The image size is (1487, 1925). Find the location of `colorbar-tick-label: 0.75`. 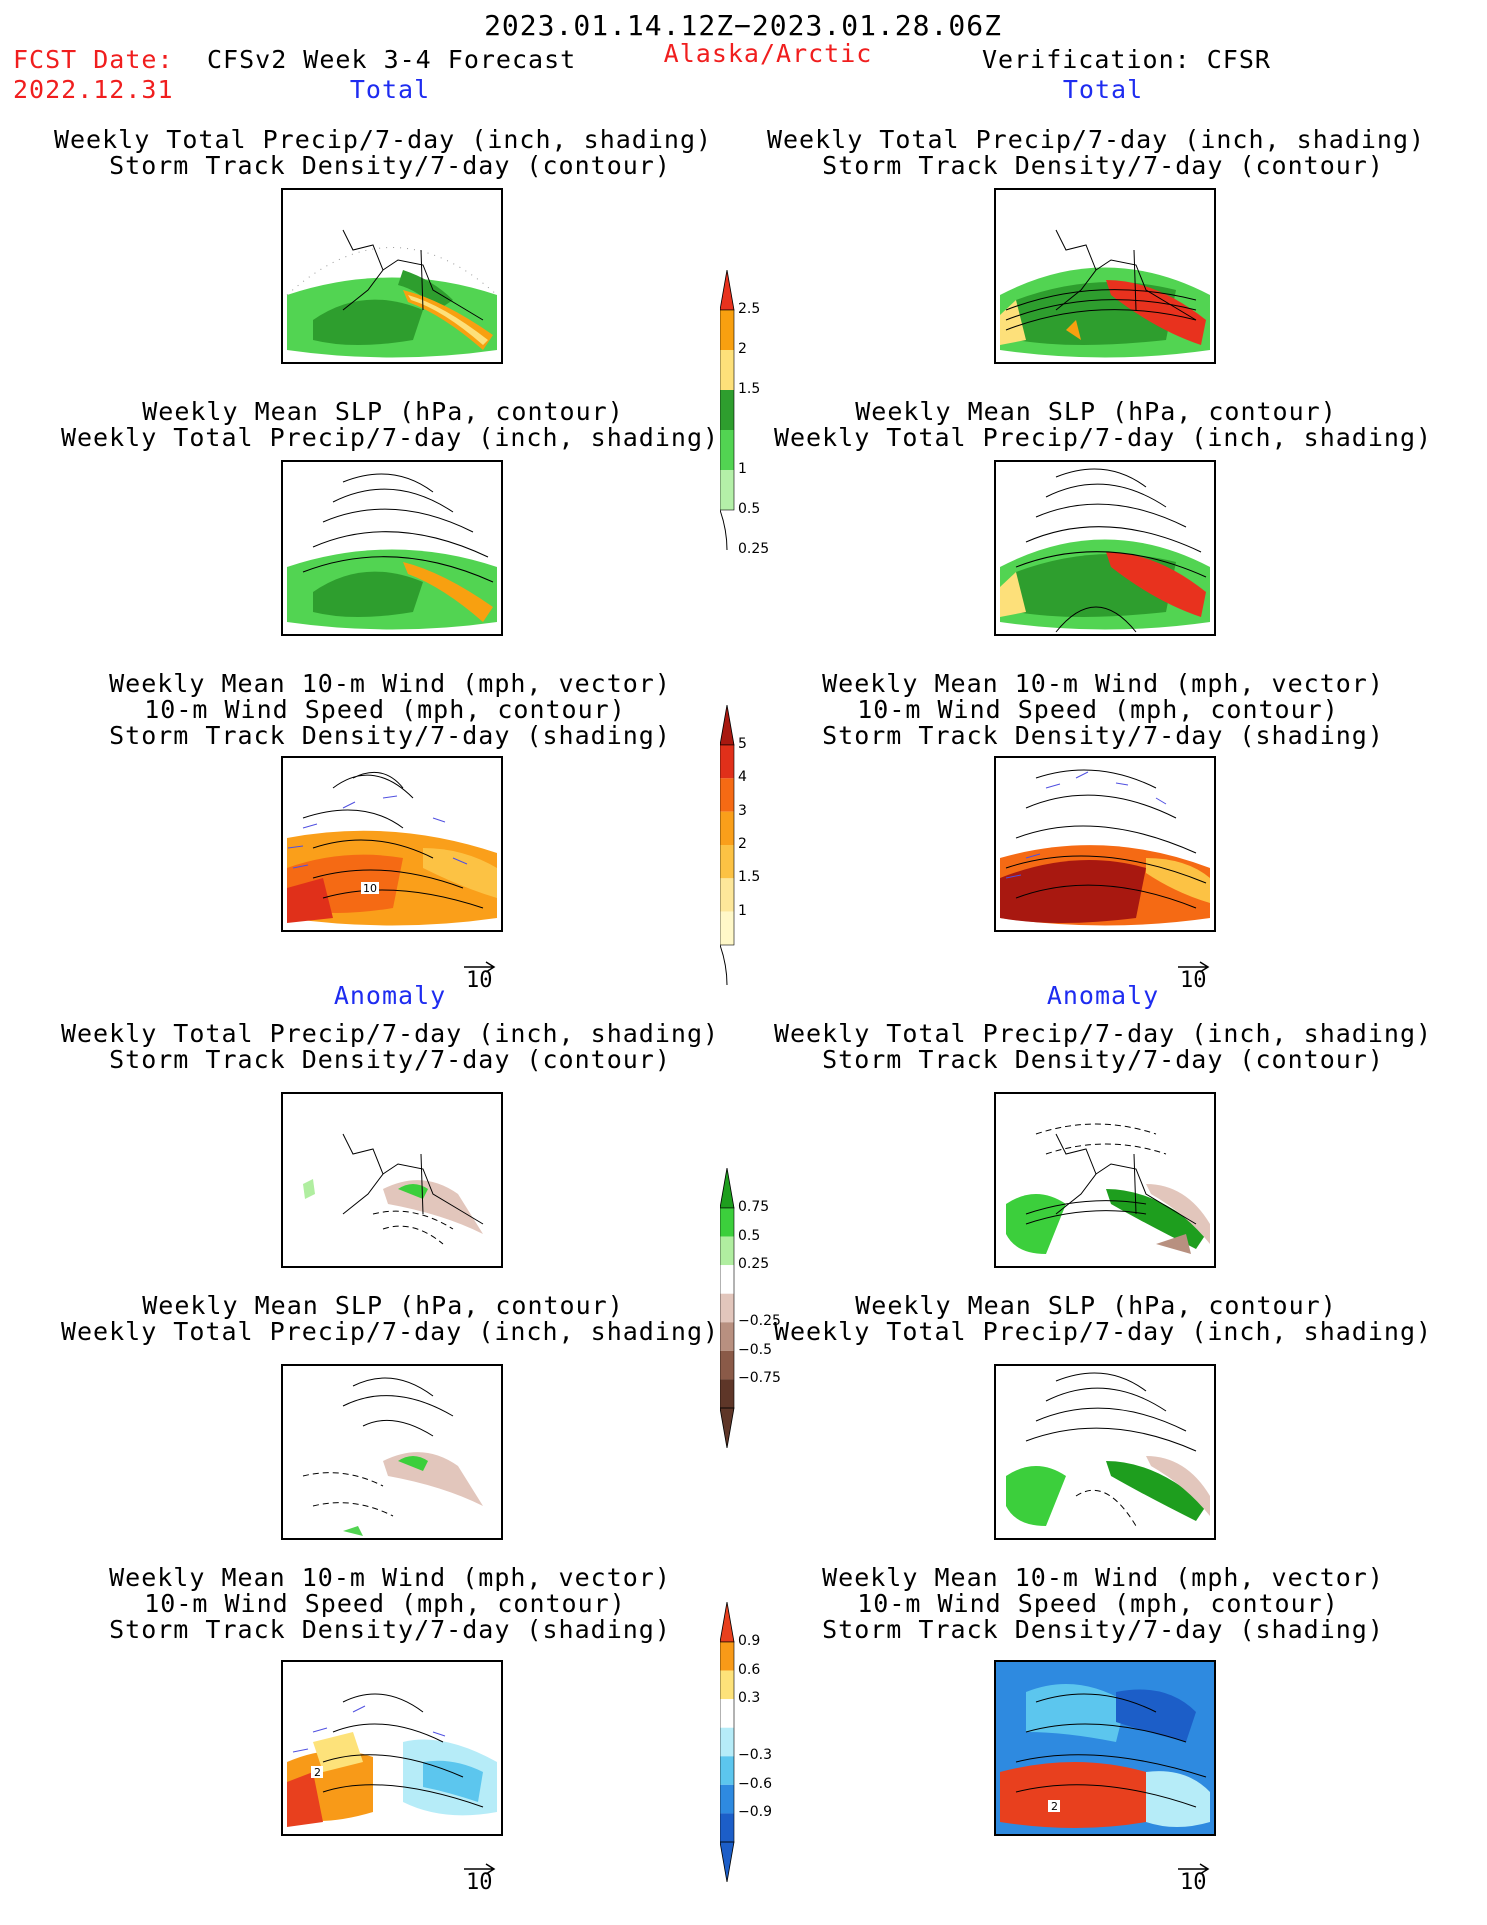

colorbar-tick-label: 0.75 is located at coordinates (754, 1207).